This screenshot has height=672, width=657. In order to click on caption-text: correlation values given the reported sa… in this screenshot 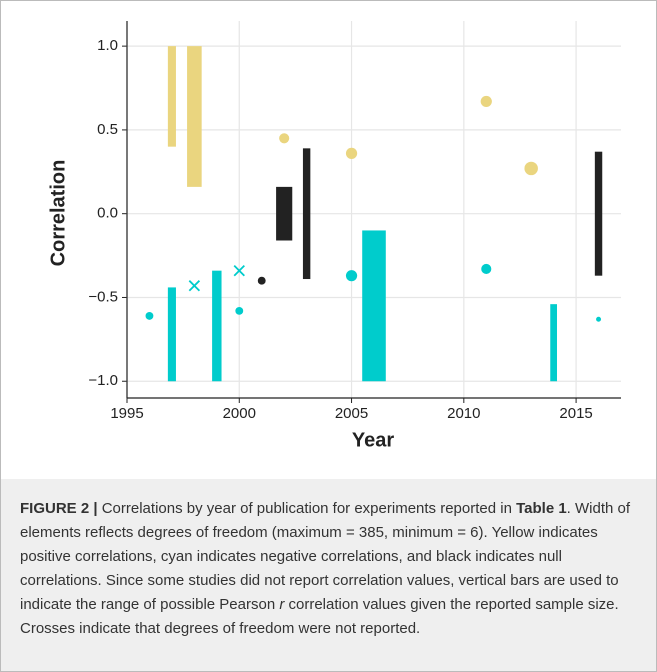, I will do `click(319, 616)`.